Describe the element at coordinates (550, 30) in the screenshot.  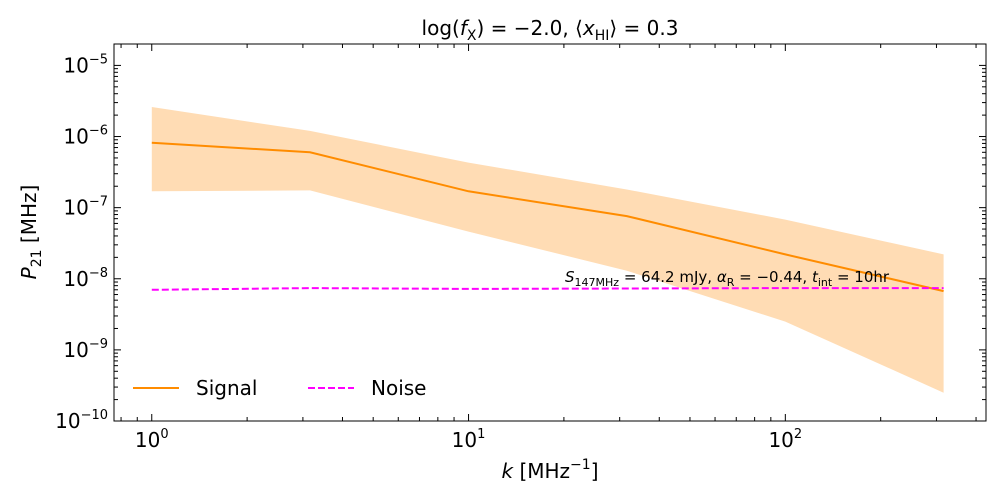
I see `chart-title: log(fX) = −2.0, ⟨xHI⟩ = 0.3` at that location.